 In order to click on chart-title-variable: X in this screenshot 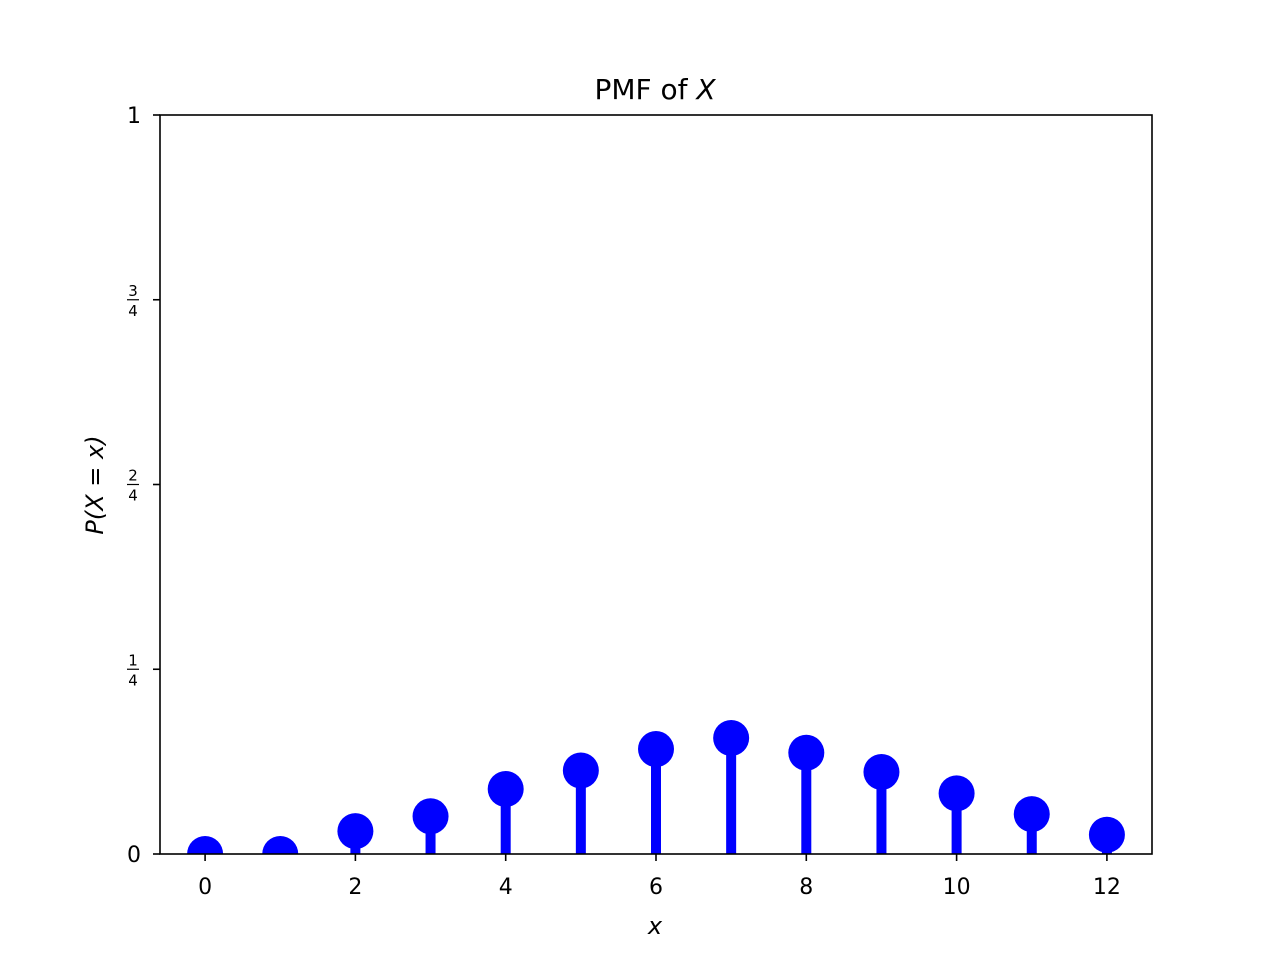, I will do `click(705, 89)`.